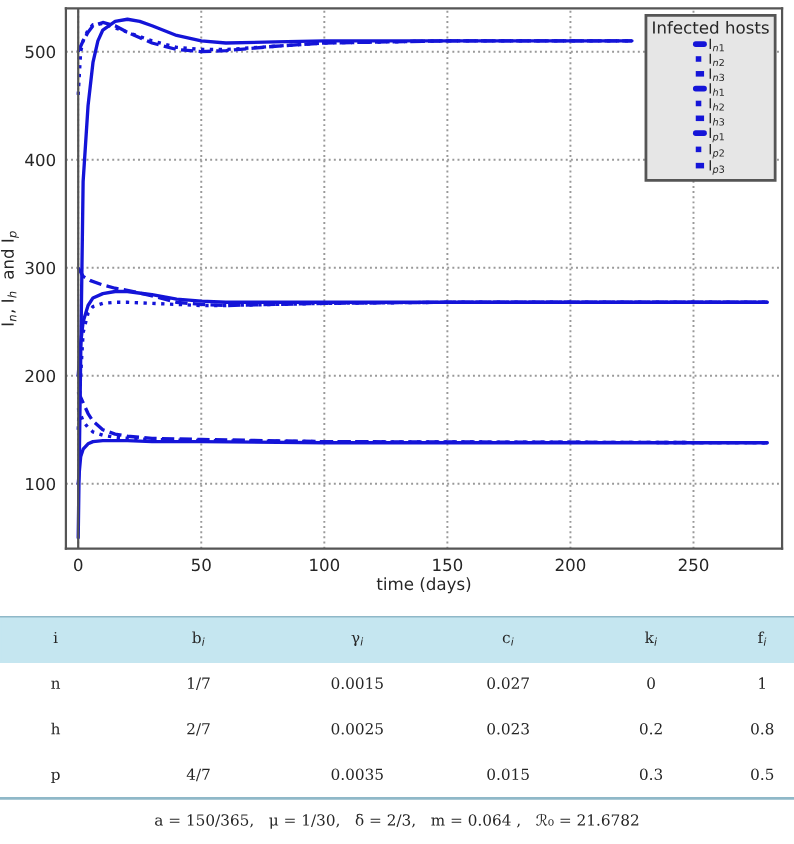 The width and height of the screenshot is (794, 844). I want to click on x-tick-label: 50, so click(201, 565).